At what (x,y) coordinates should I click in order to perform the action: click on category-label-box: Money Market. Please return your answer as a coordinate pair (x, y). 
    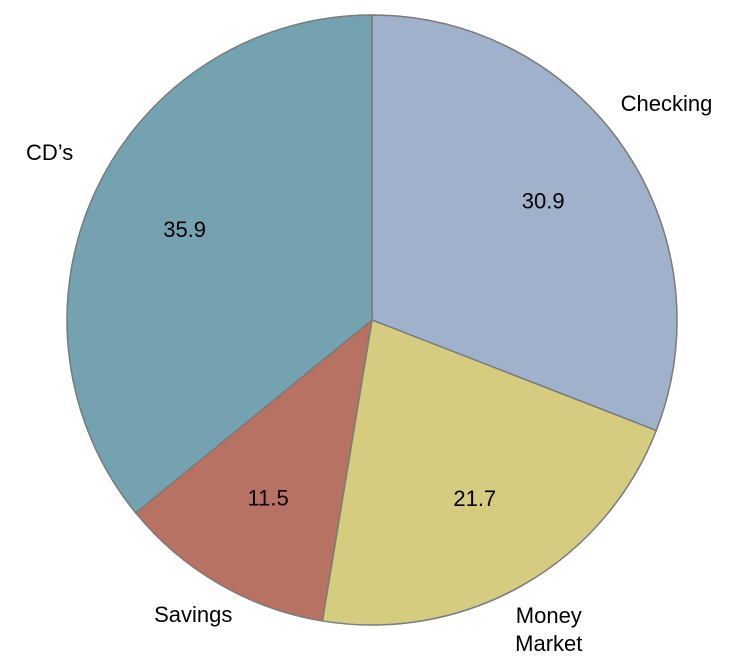
    Looking at the image, I should click on (549, 629).